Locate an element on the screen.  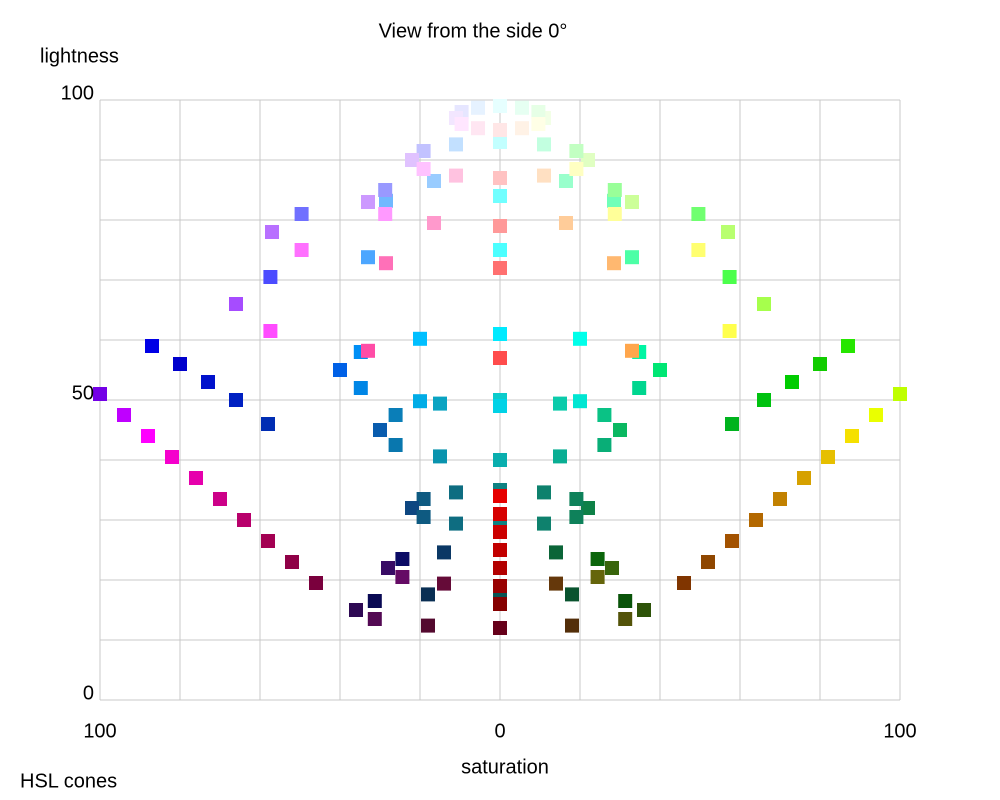
y-tick-label: 50 is located at coordinates (83, 393).